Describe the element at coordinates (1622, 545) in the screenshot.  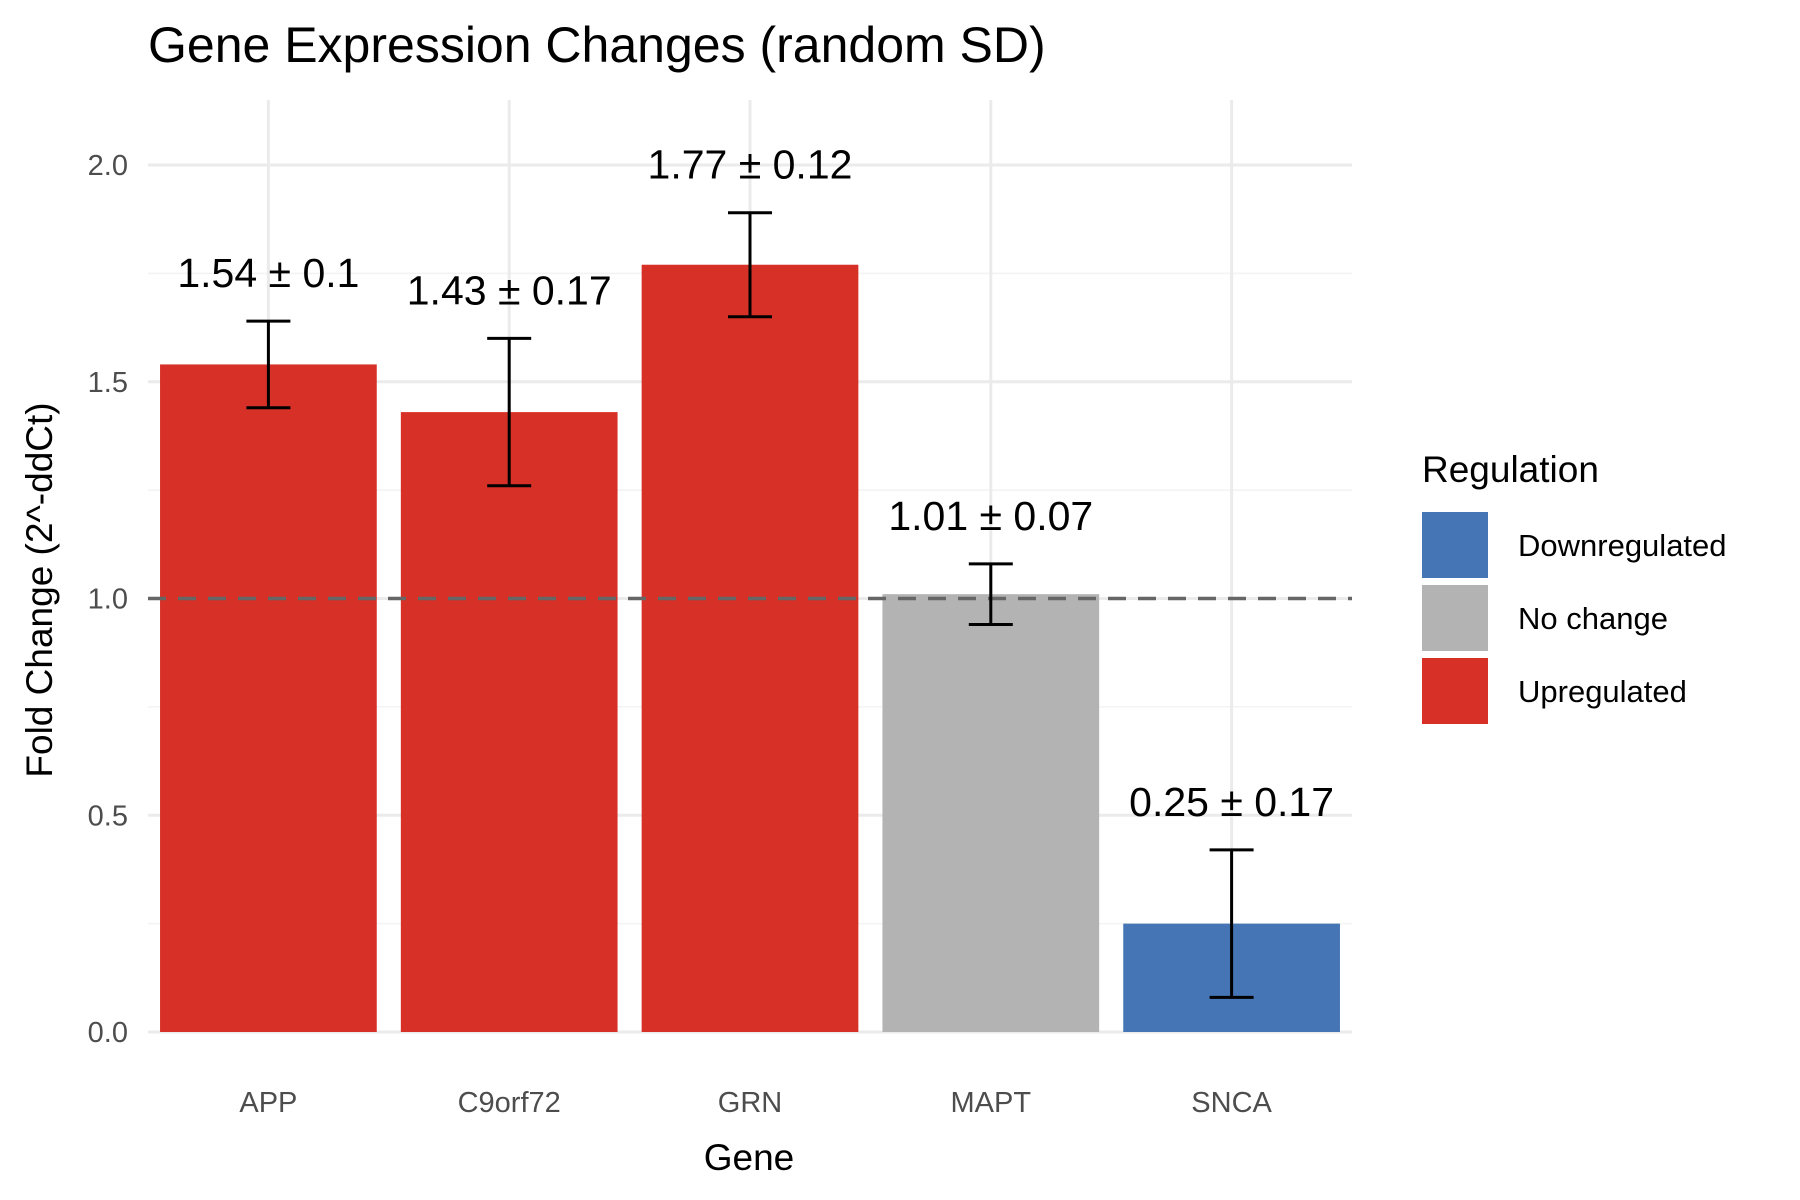
I see `legend-label: Downregulated` at that location.